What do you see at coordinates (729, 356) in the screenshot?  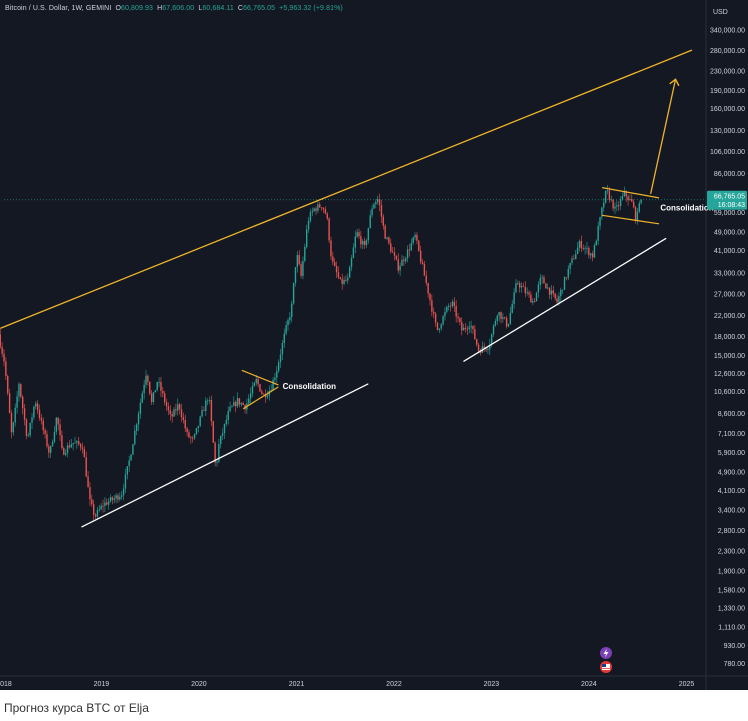 I see `y-tick-label: 15,000.00` at bounding box center [729, 356].